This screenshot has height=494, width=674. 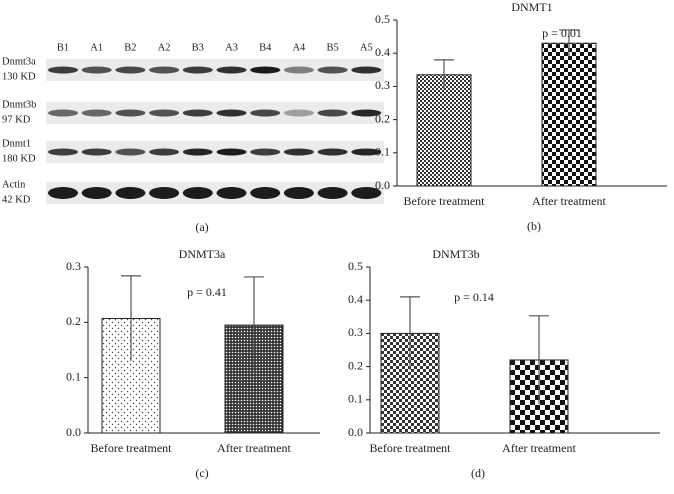 What do you see at coordinates (19, 158) in the screenshot?
I see `protein-size: 180 KD` at bounding box center [19, 158].